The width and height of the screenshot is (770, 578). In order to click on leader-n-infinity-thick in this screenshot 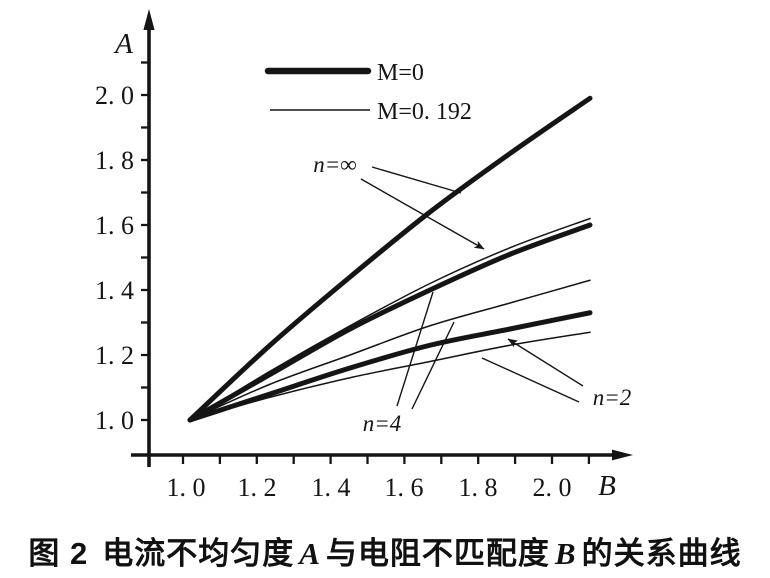, I will do `click(416, 180)`.